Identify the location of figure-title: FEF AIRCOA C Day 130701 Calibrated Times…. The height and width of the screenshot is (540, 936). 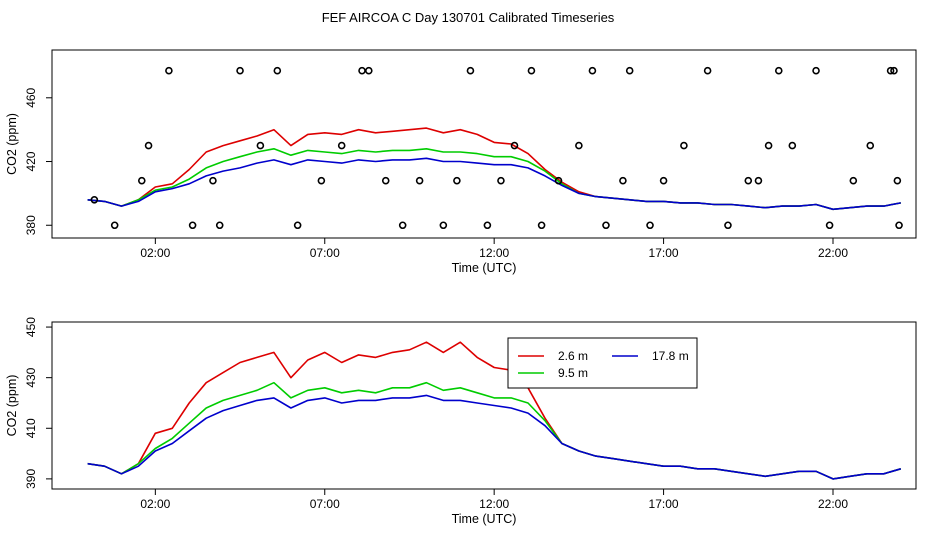
(468, 17).